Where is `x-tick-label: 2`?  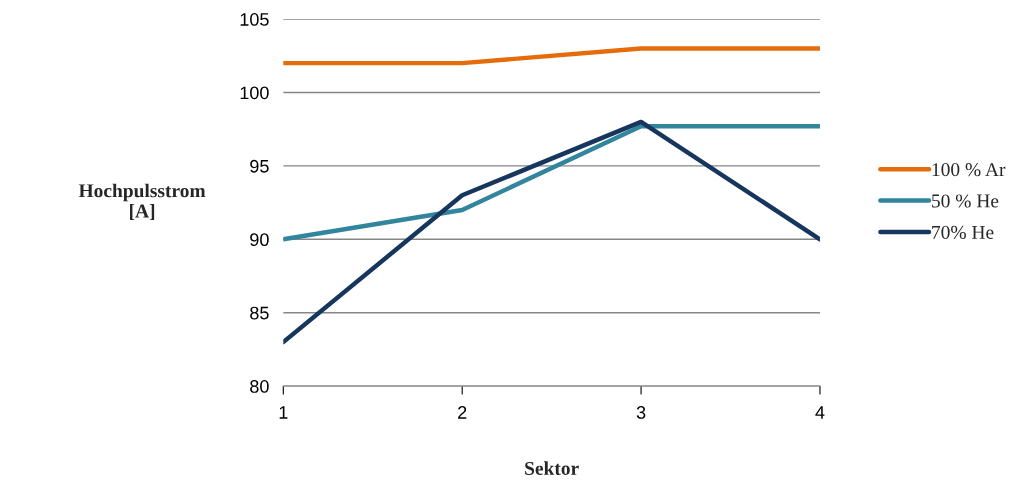
x-tick-label: 2 is located at coordinates (462, 412).